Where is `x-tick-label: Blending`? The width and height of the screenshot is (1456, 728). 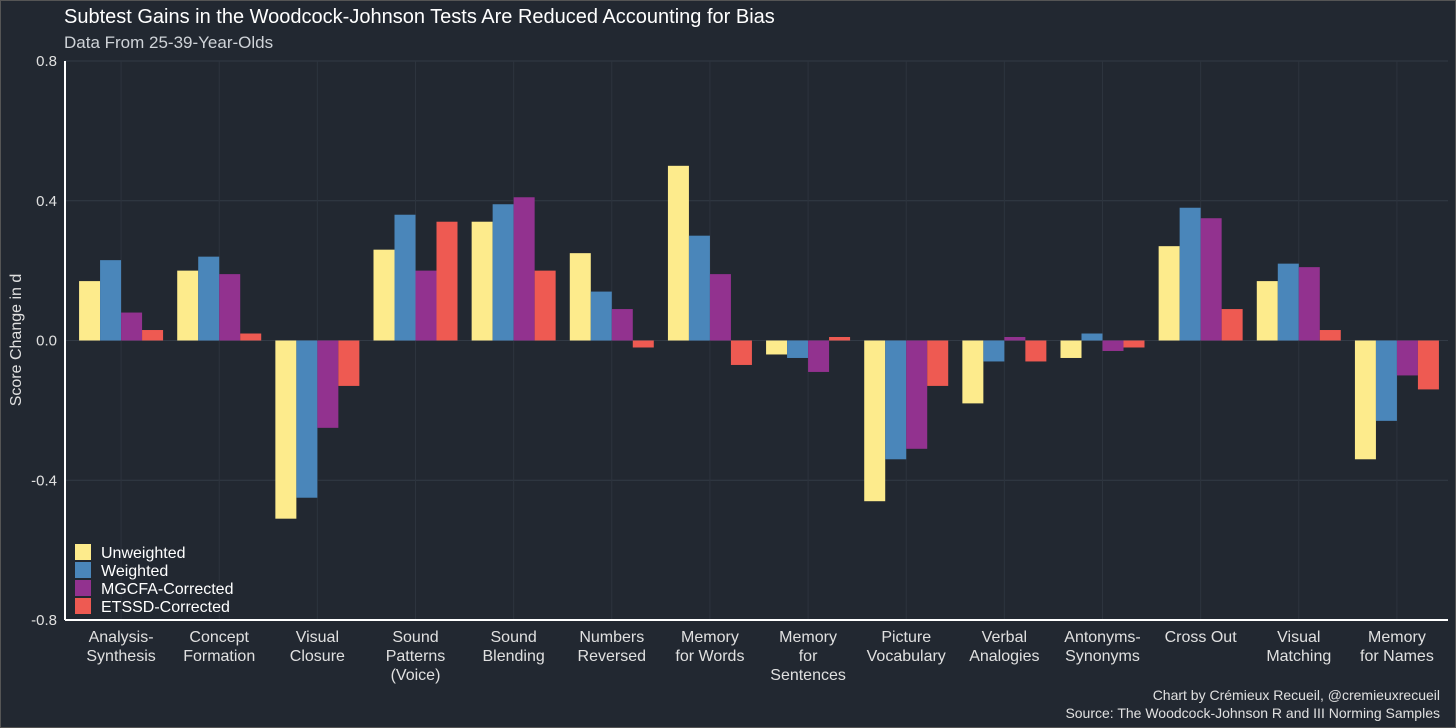 x-tick-label: Blending is located at coordinates (514, 656).